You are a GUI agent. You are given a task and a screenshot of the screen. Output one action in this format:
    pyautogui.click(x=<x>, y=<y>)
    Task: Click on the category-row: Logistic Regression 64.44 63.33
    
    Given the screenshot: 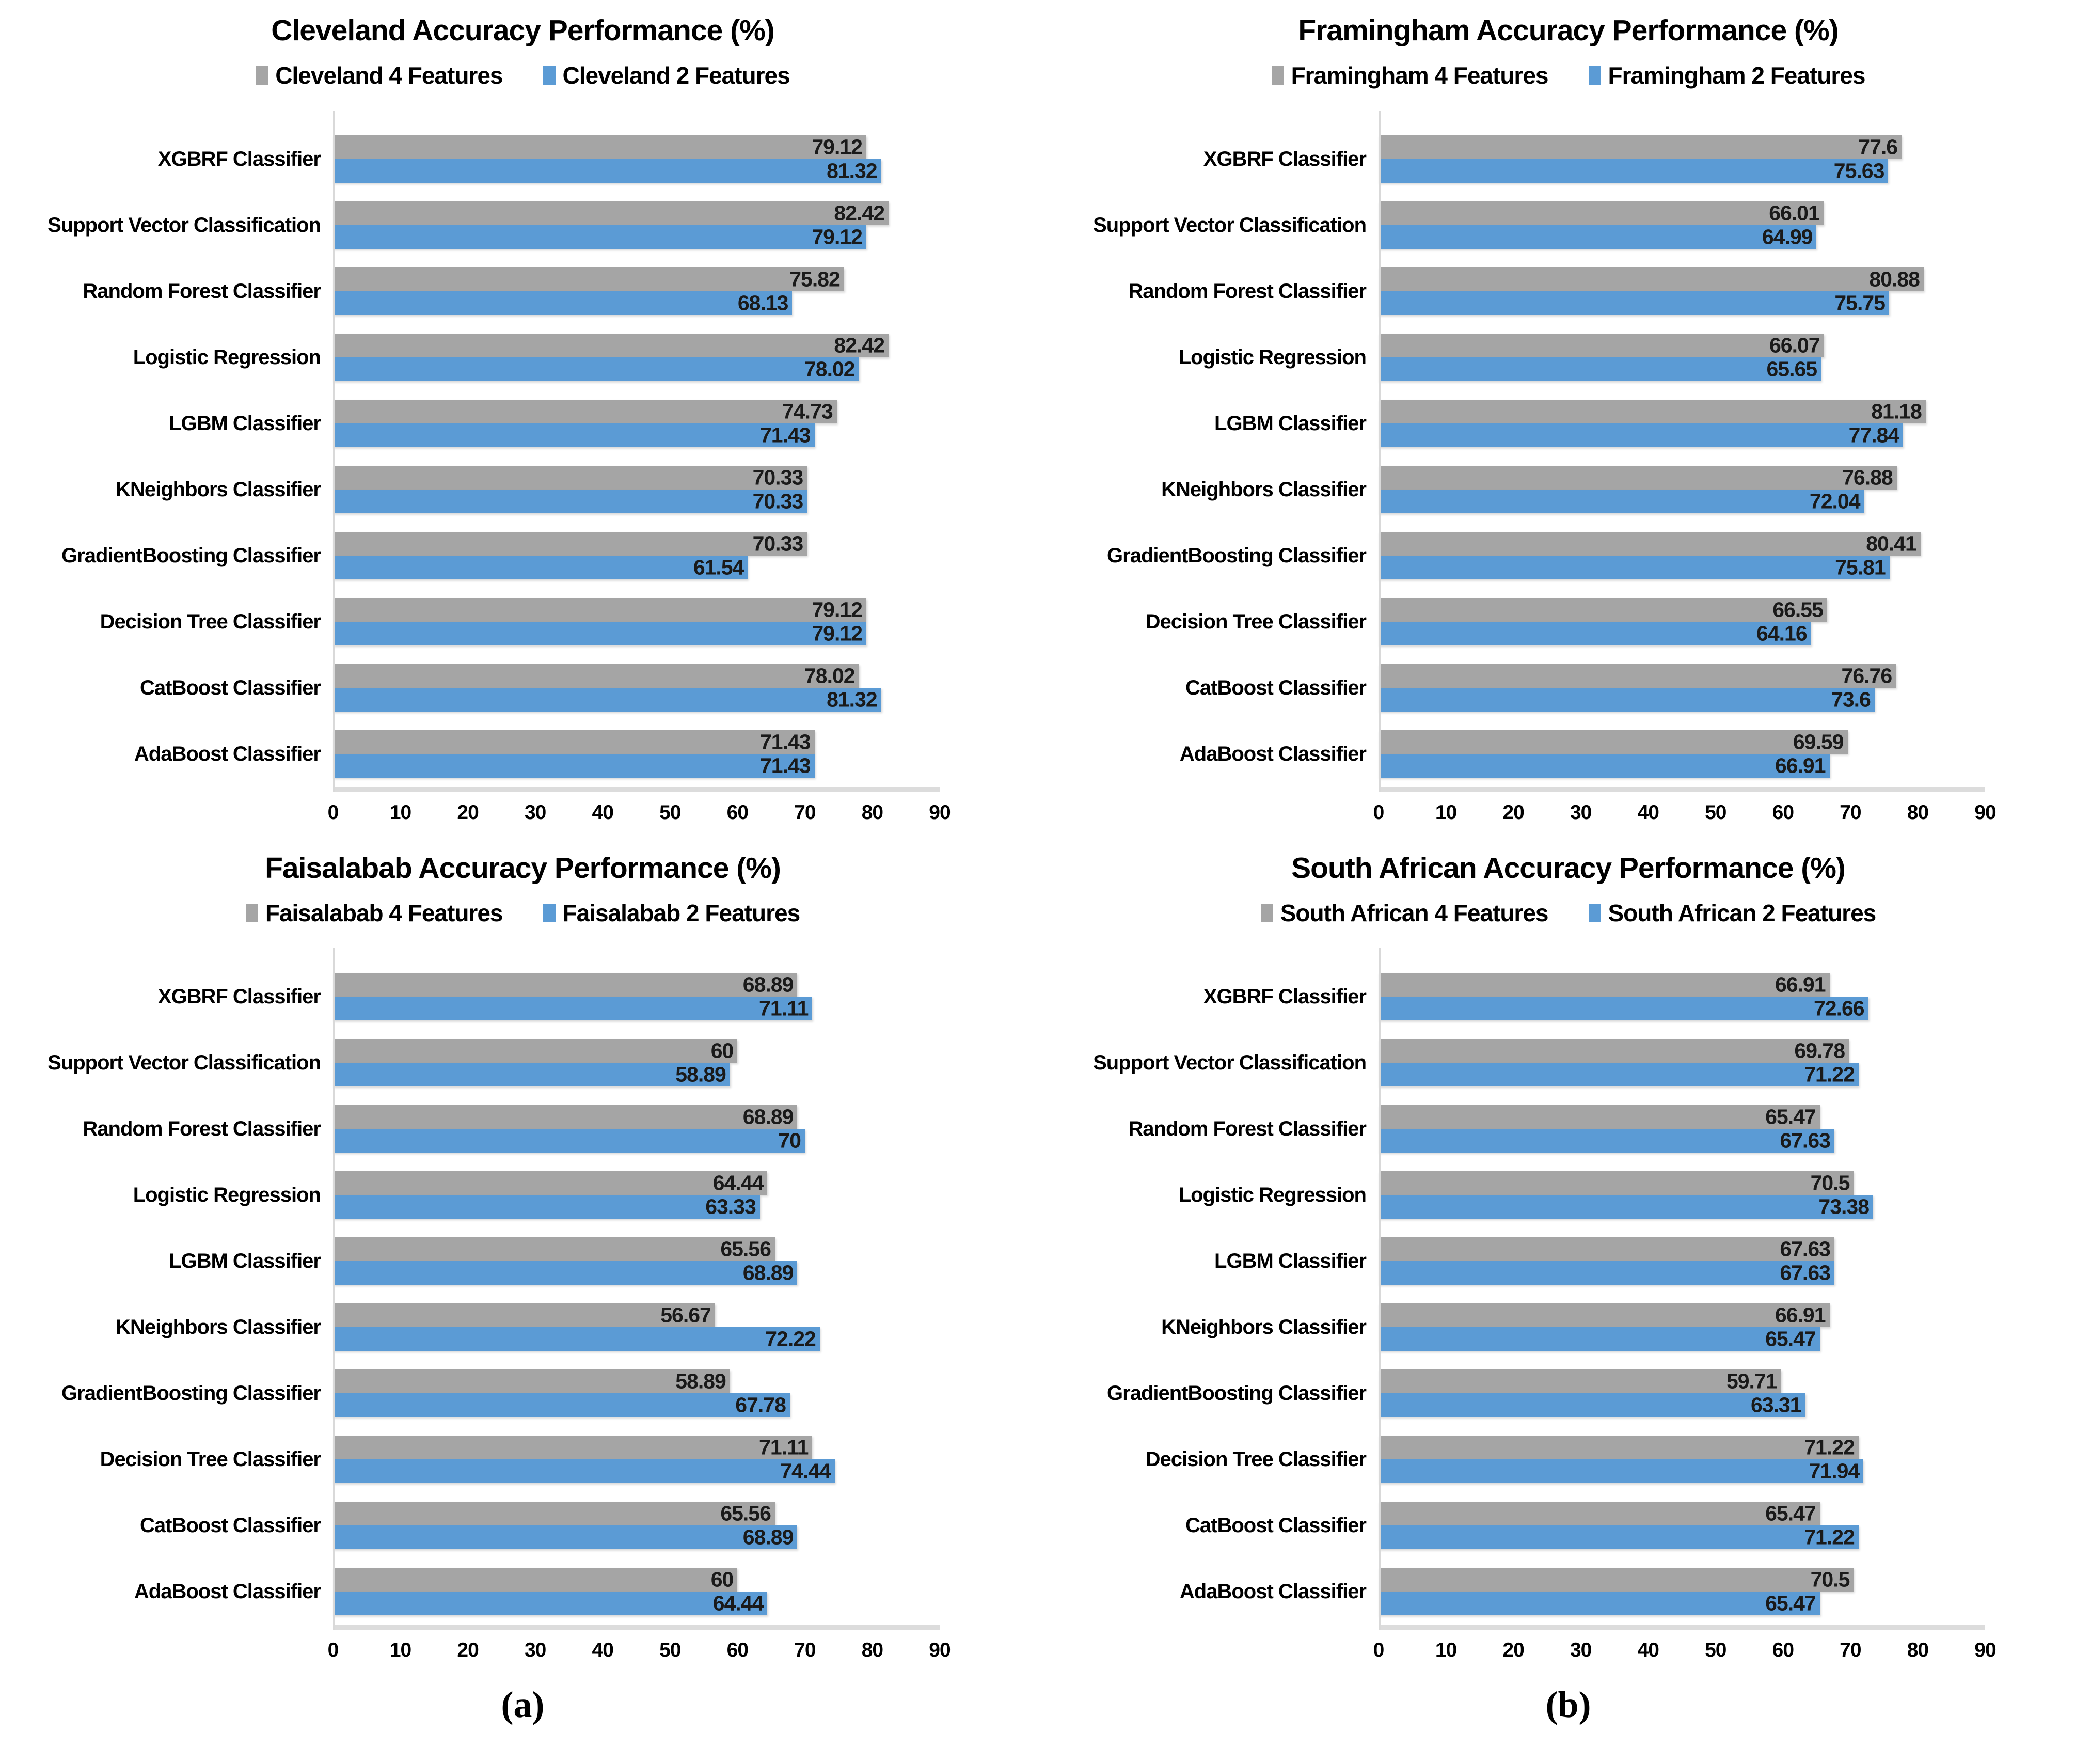 What is the action you would take?
    pyautogui.click(x=536, y=1195)
    